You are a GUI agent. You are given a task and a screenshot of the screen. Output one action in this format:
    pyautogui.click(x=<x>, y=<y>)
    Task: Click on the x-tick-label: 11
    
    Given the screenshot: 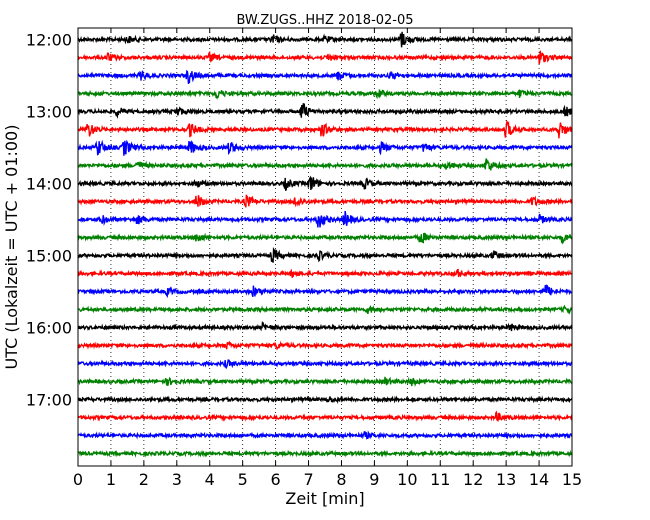 What is the action you would take?
    pyautogui.click(x=440, y=479)
    